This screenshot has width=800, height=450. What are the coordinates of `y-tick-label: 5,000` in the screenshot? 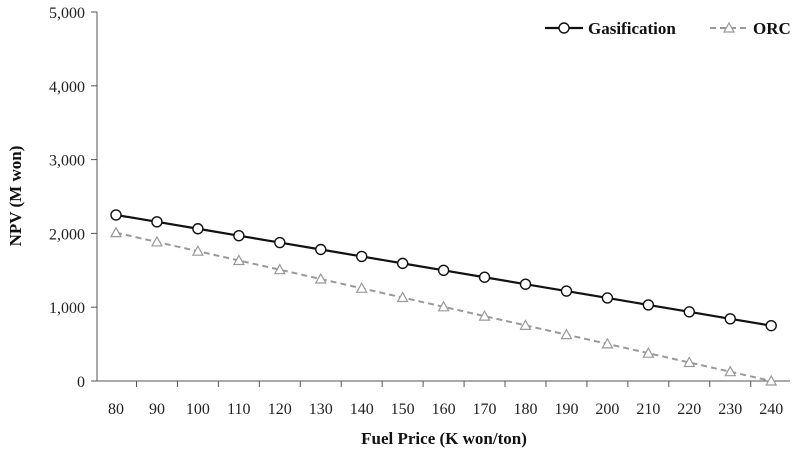 It's located at (67, 13).